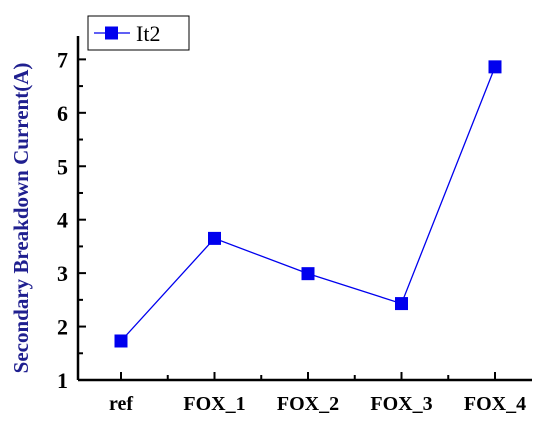  Describe the element at coordinates (62, 273) in the screenshot. I see `y-tick-label: 3` at that location.